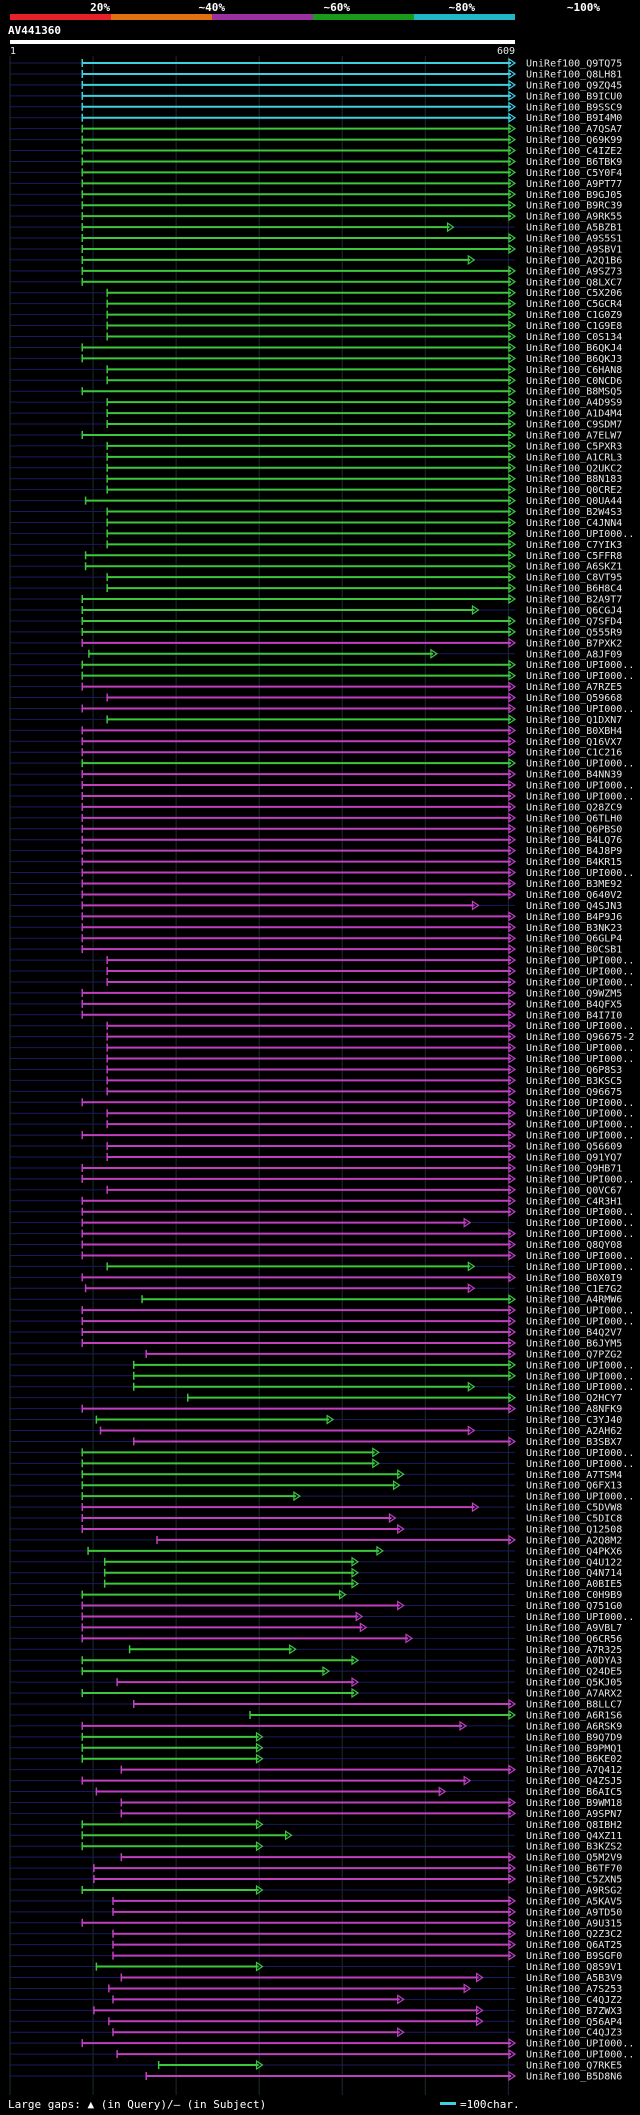  What do you see at coordinates (574, 578) in the screenshot?
I see `hit-label: UniRef100_C8VT95` at bounding box center [574, 578].